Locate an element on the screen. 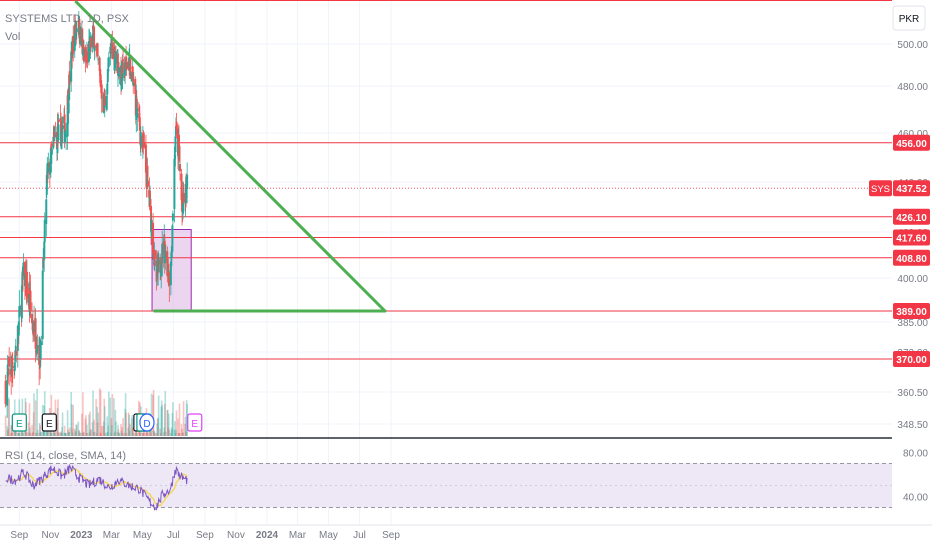  currency-box is located at coordinates (909, 18).